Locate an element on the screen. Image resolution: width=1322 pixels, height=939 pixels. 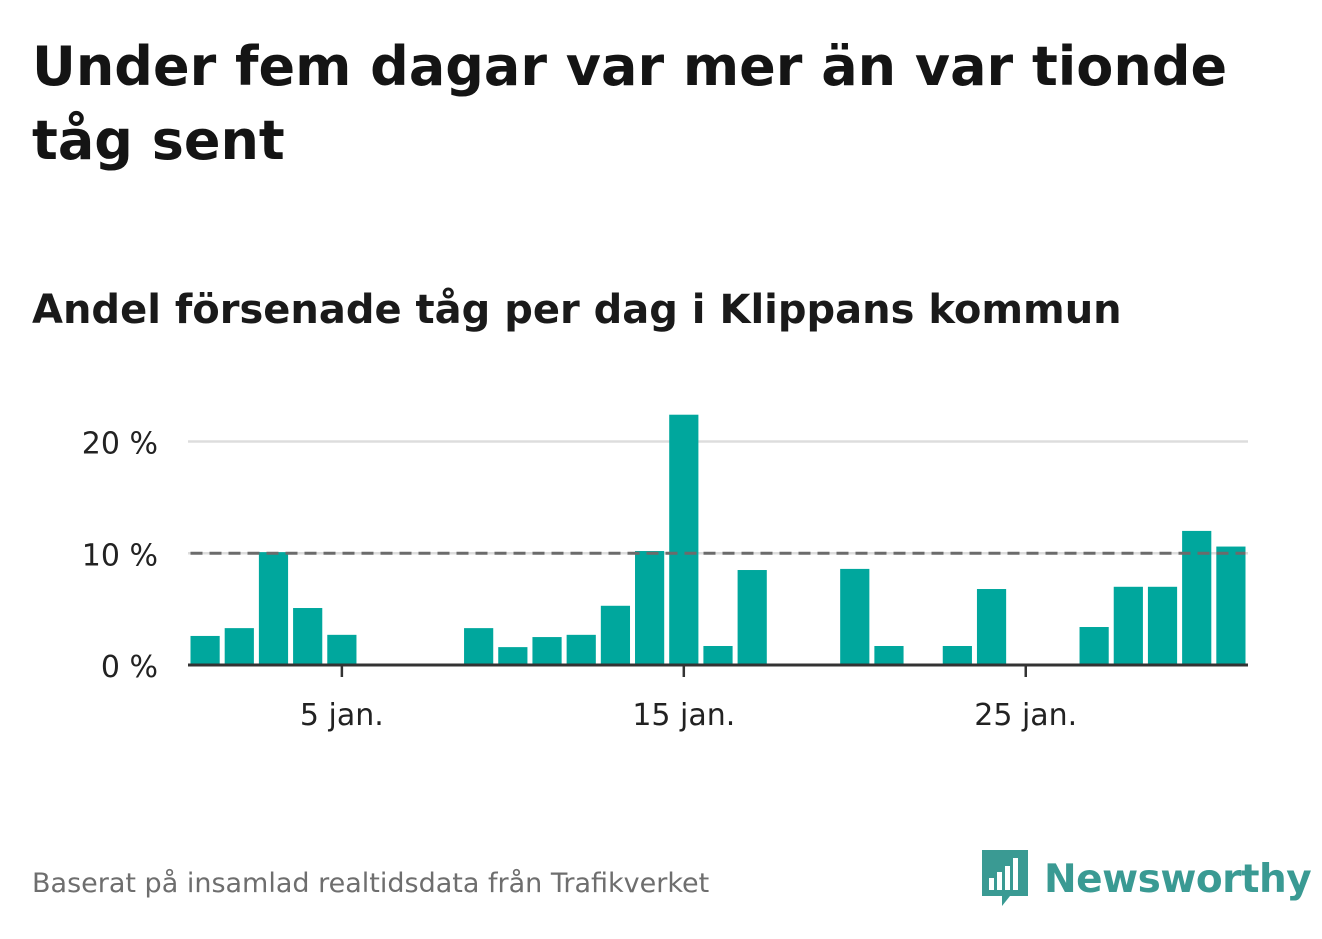
y-tick-label: 0 % is located at coordinates (129, 667).